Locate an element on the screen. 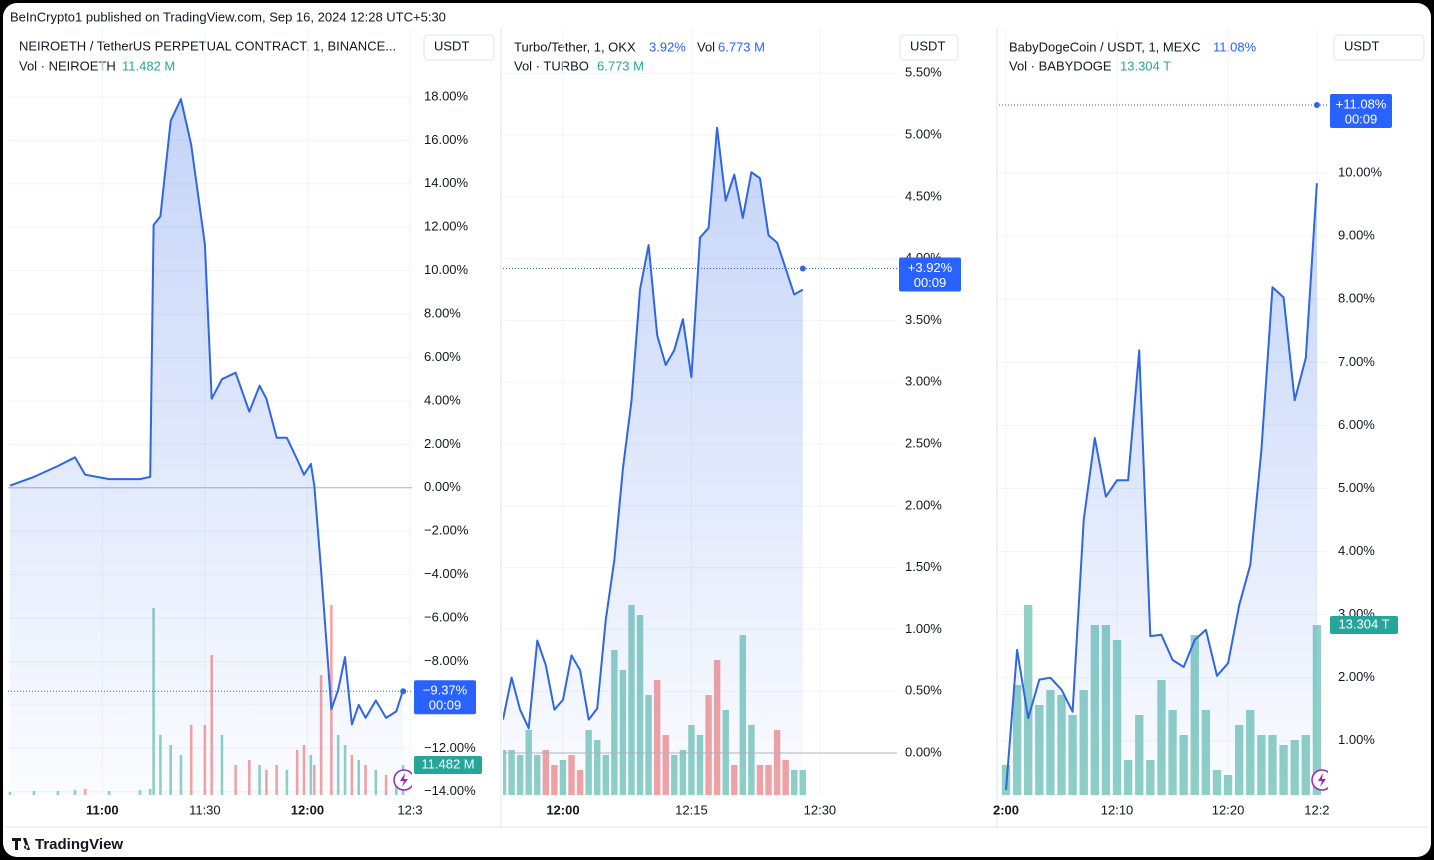  legend-vol-label: Vol is located at coordinates (706, 46).